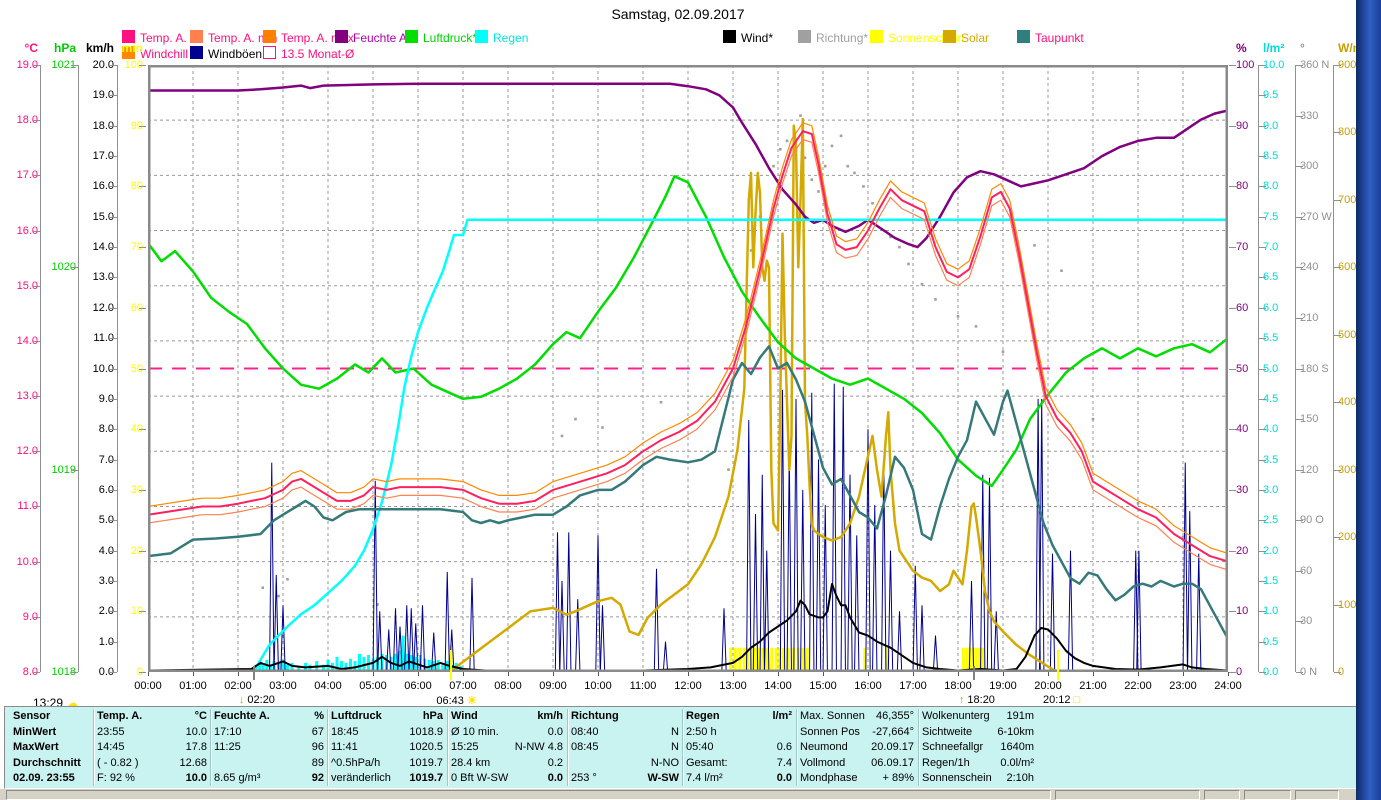 The height and width of the screenshot is (800, 1381). Describe the element at coordinates (193, 686) in the screenshot. I see `x-axis-label: 01:00` at that location.